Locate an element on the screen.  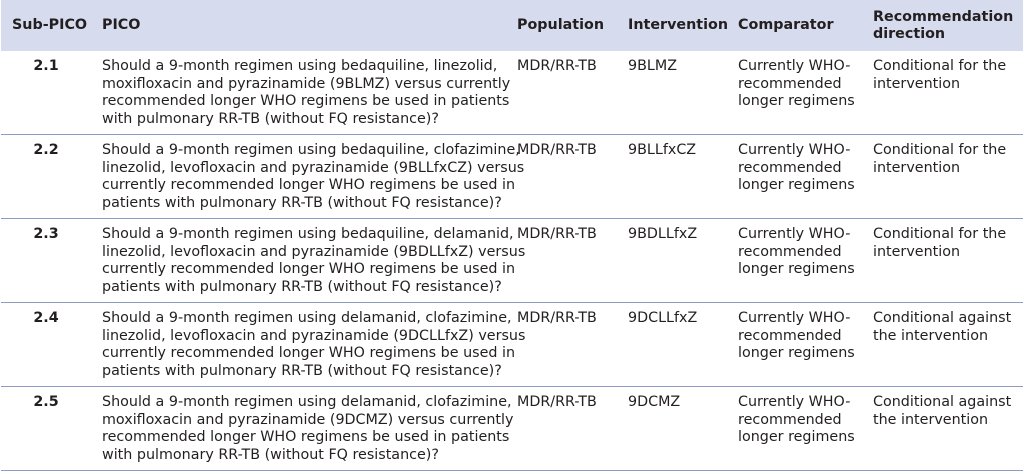
header-intervention: Intervention is located at coordinates (678, 25).